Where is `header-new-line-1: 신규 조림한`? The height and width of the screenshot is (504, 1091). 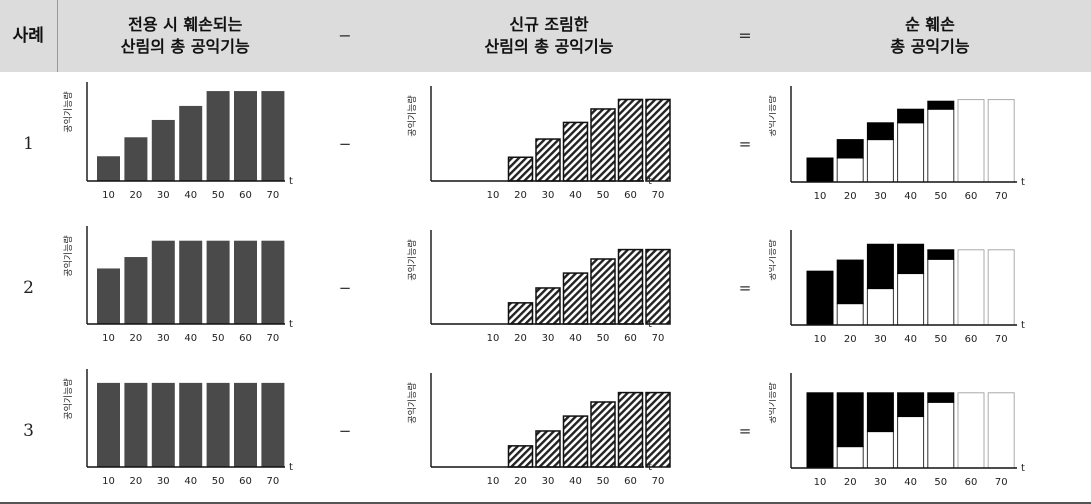 header-new-line-1: 신규 조림한 is located at coordinates (549, 24).